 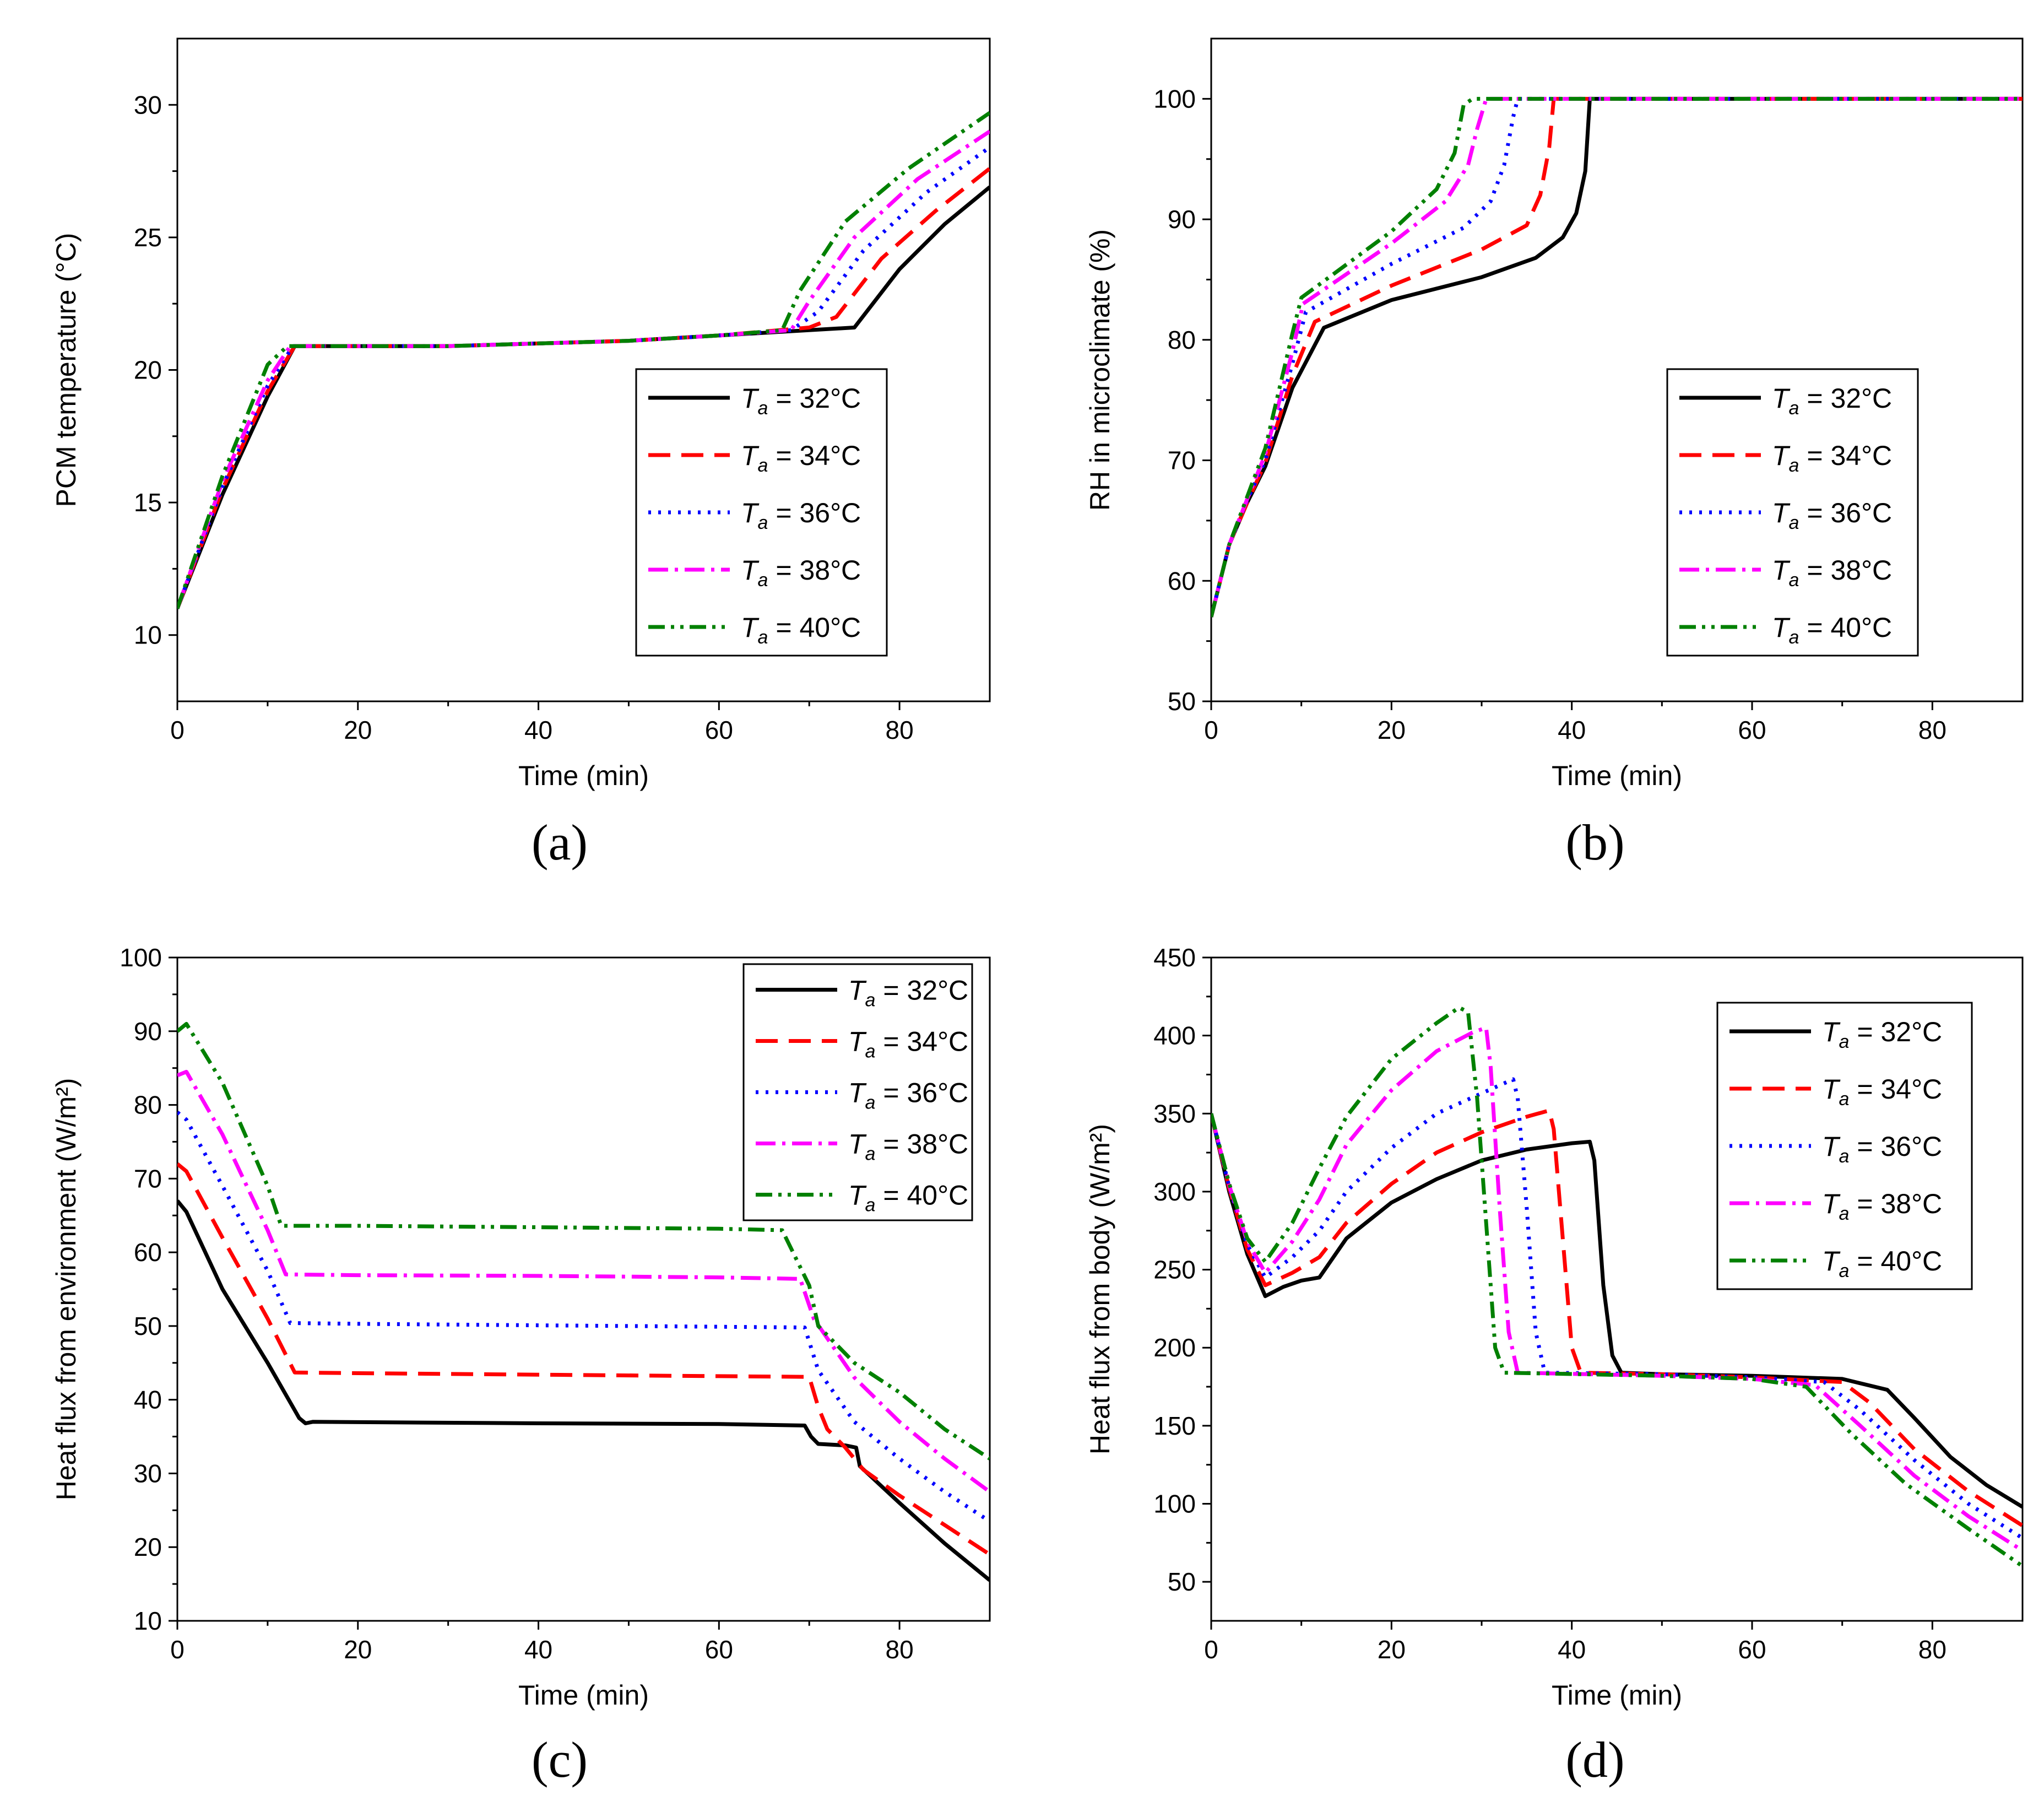 What do you see at coordinates (148, 1473) in the screenshot?
I see `y-tick-label: 30` at bounding box center [148, 1473].